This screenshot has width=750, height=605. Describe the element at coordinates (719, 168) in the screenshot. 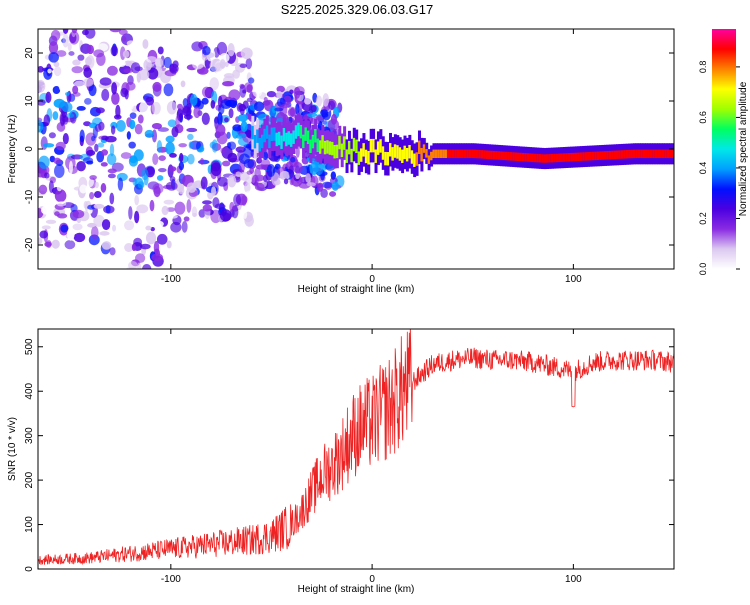

I see `colorbar-ticks: 0.0 0.2 0.4 0.6 0.8` at that location.